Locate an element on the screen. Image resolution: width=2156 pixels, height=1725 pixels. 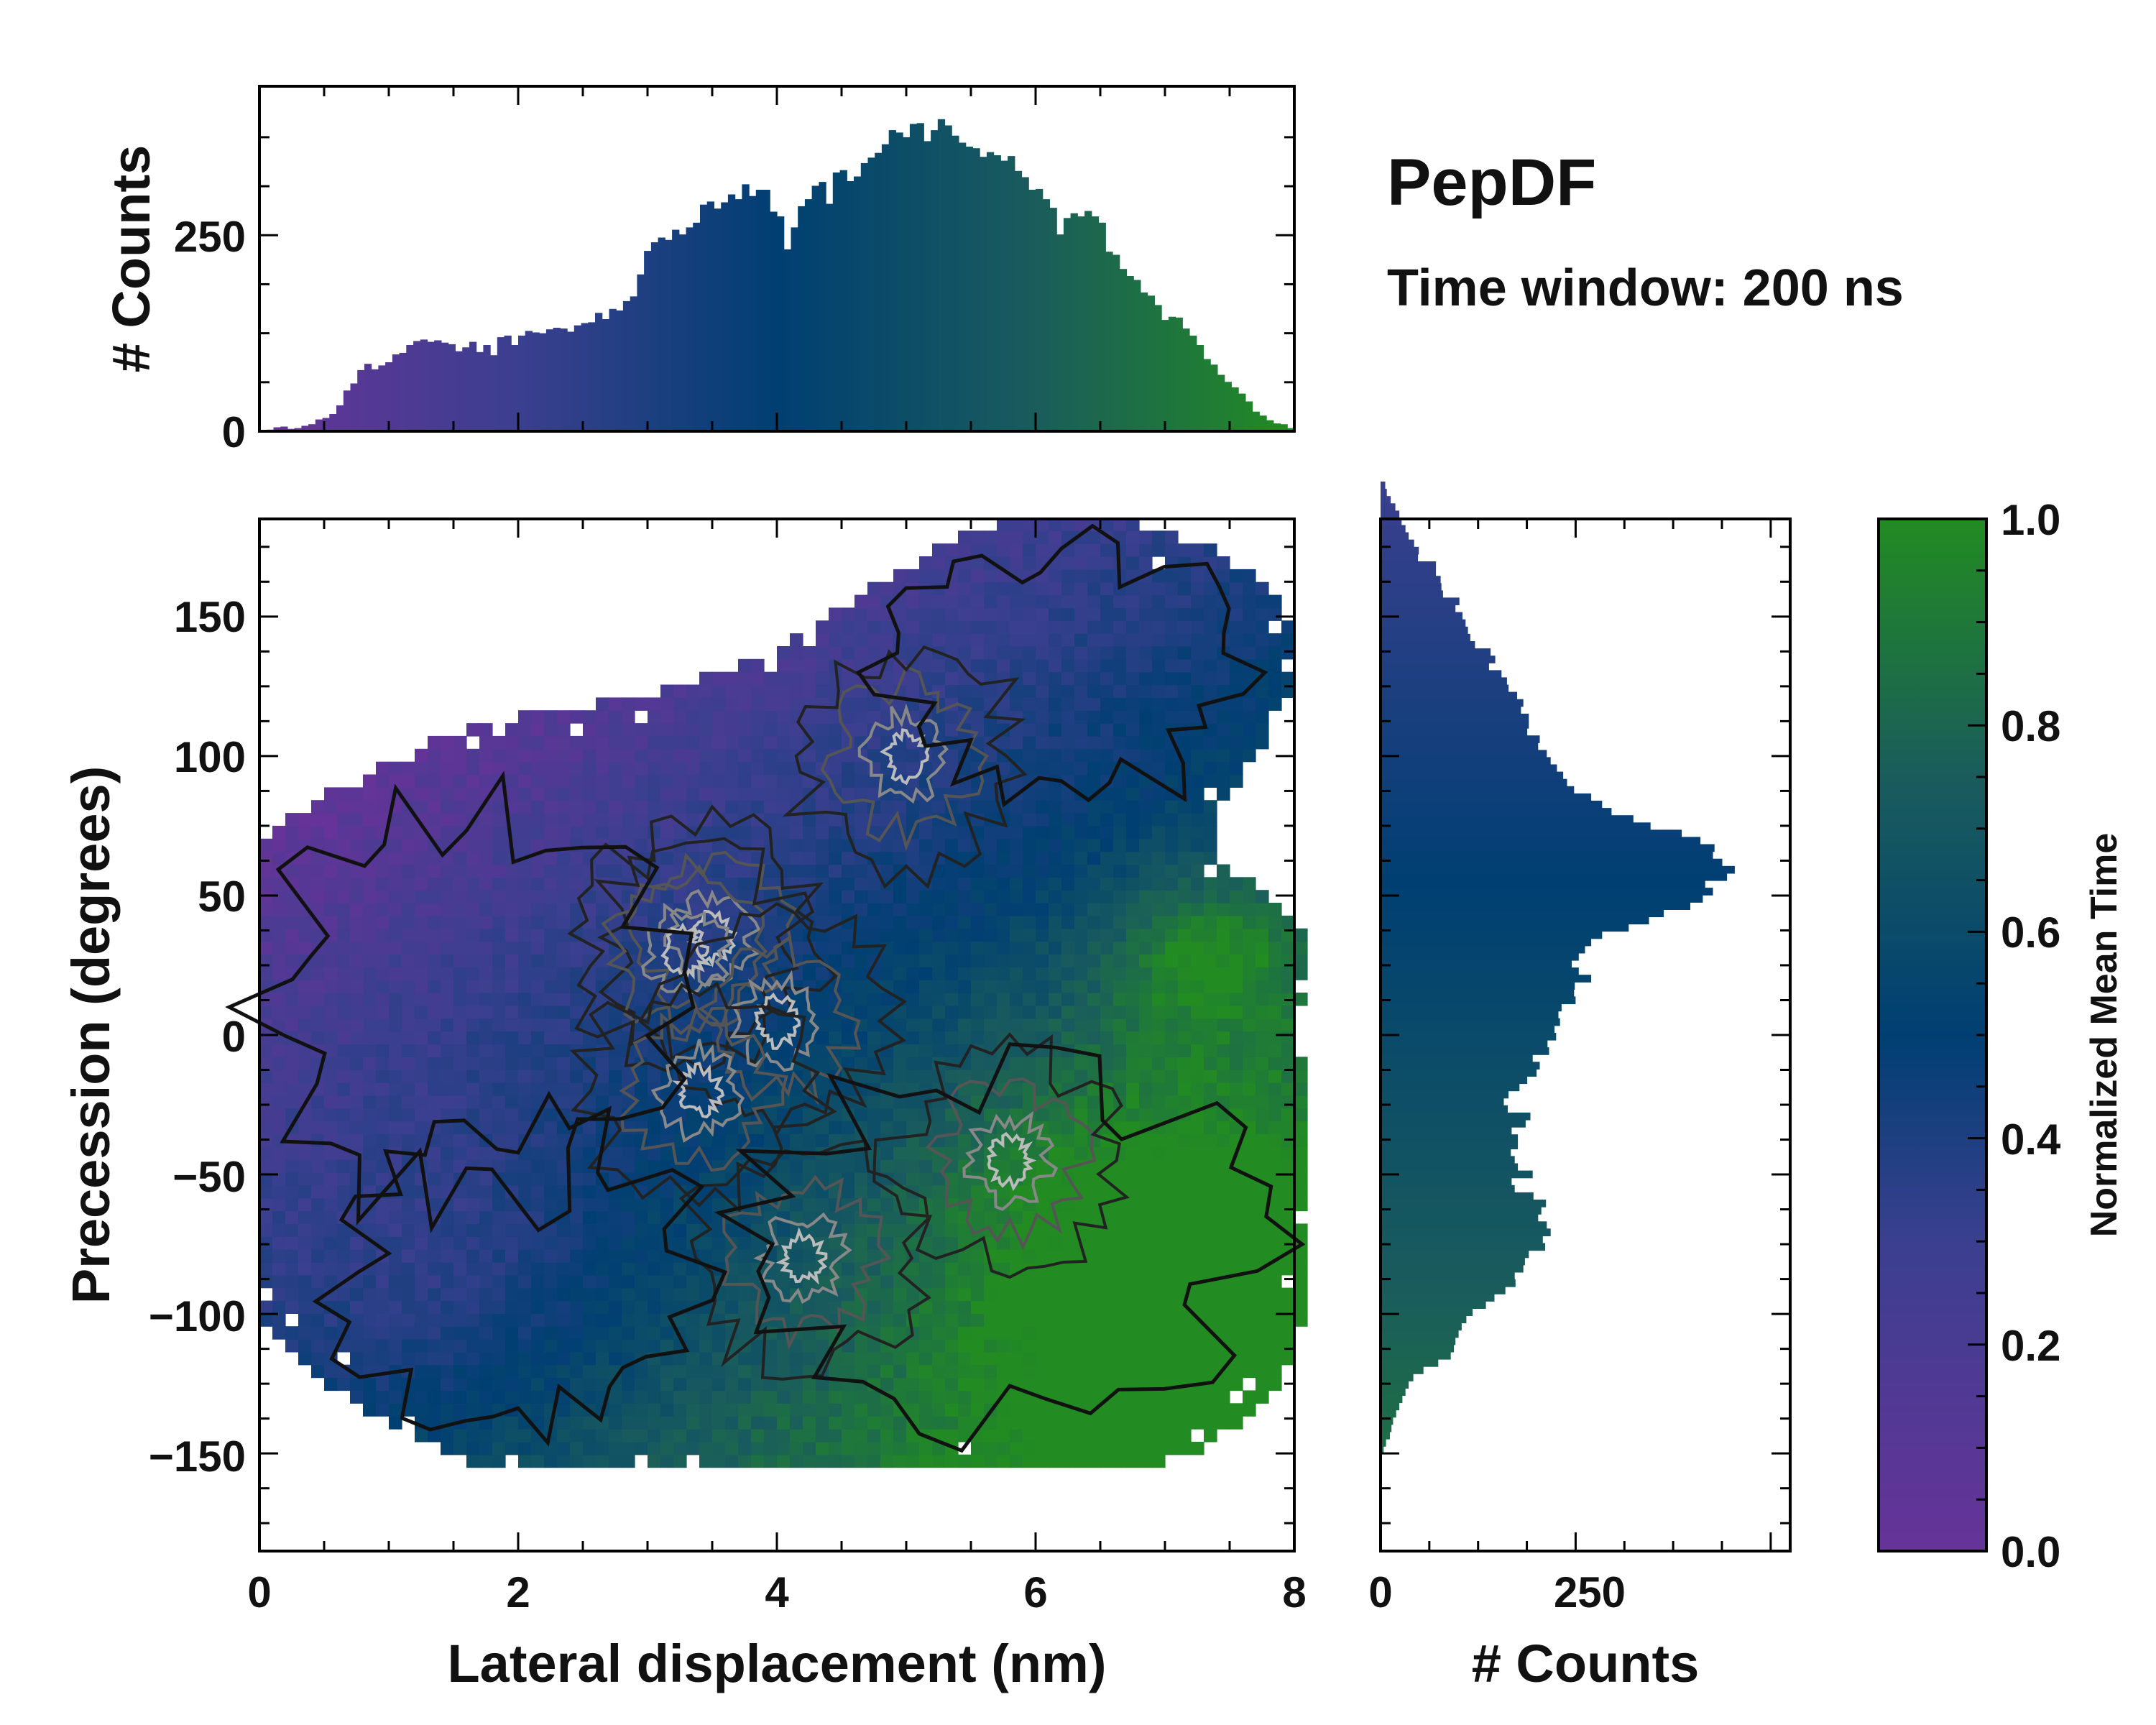
top-ytick-label-0: 0 is located at coordinates (234, 432).